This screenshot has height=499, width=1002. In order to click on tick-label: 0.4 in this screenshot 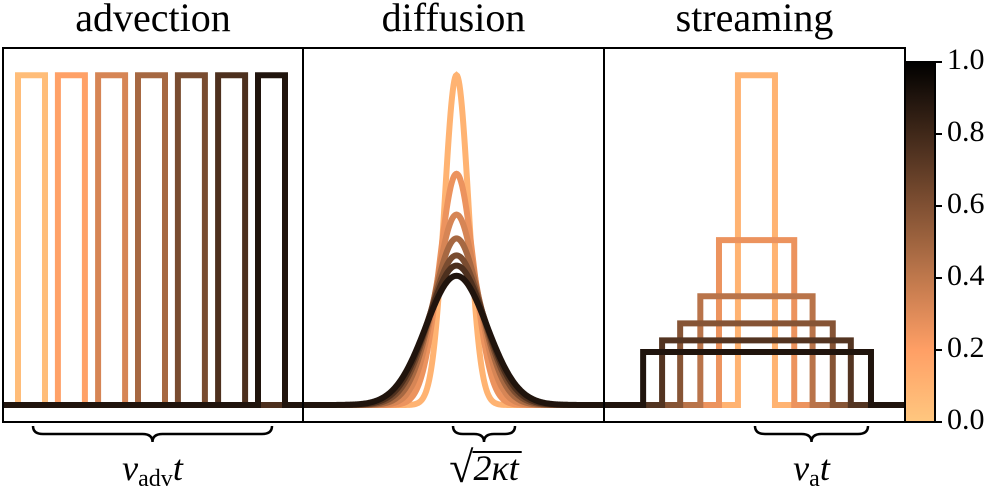, I will do `click(966, 275)`.